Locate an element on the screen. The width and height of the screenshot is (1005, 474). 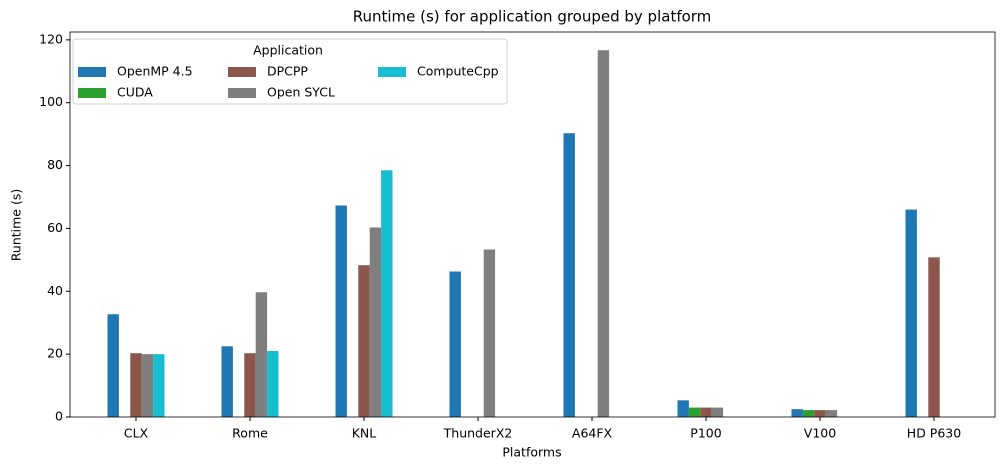
y-tick-label: 100 is located at coordinates (51, 101).